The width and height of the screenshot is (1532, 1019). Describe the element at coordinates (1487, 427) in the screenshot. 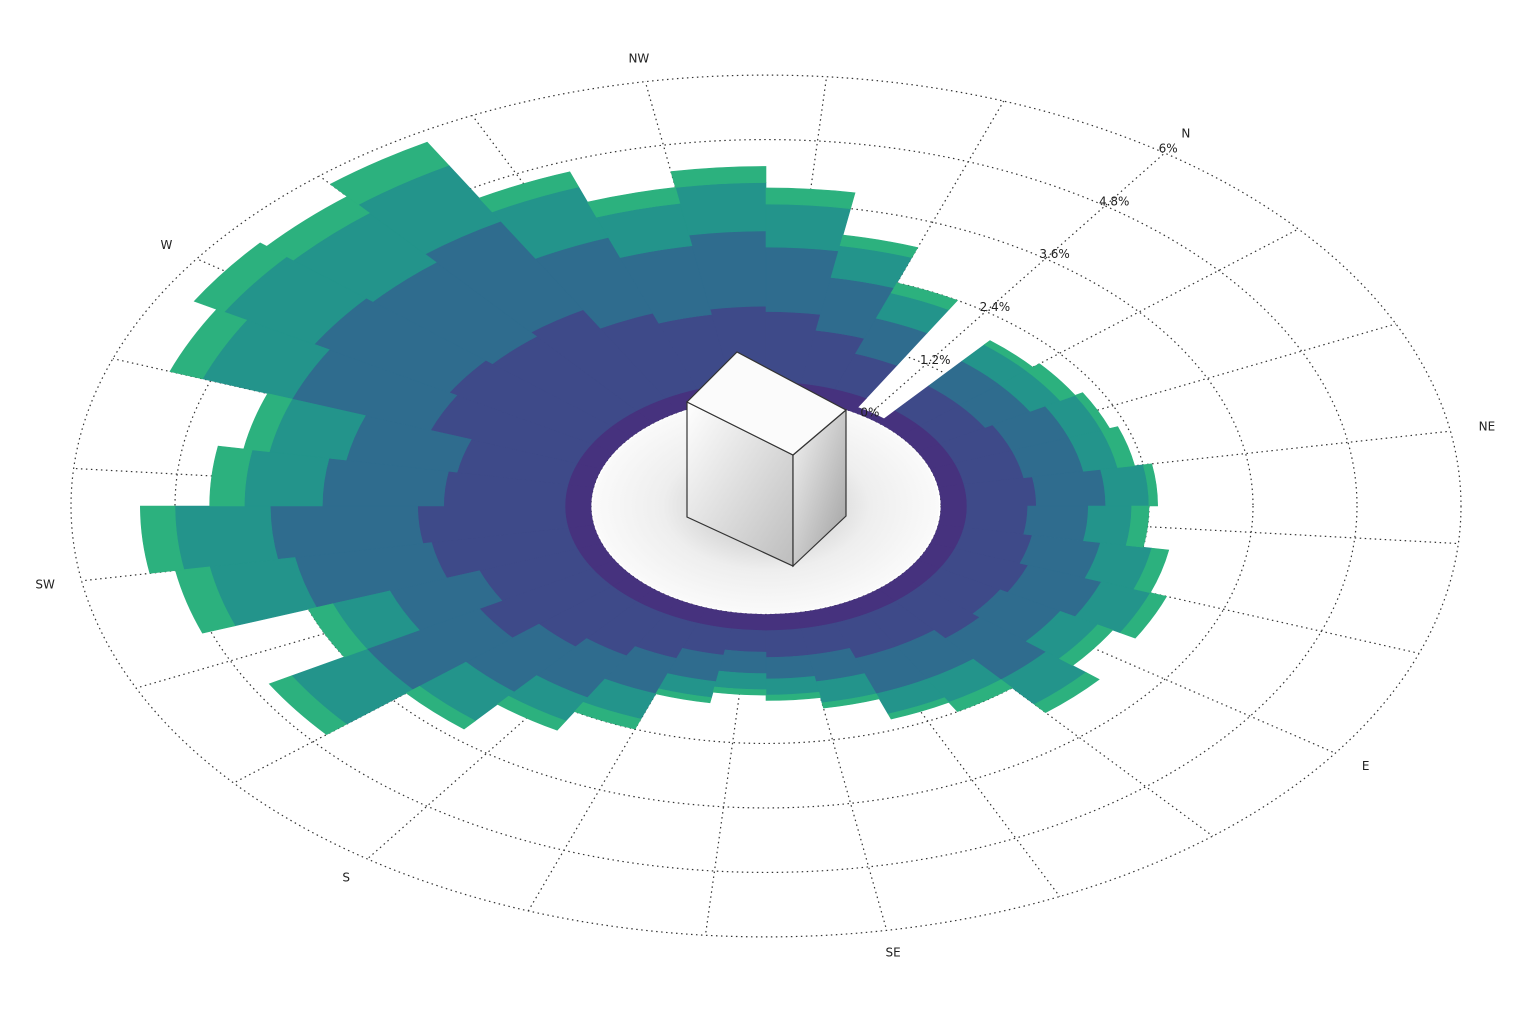

I see `direction-label: NE` at that location.